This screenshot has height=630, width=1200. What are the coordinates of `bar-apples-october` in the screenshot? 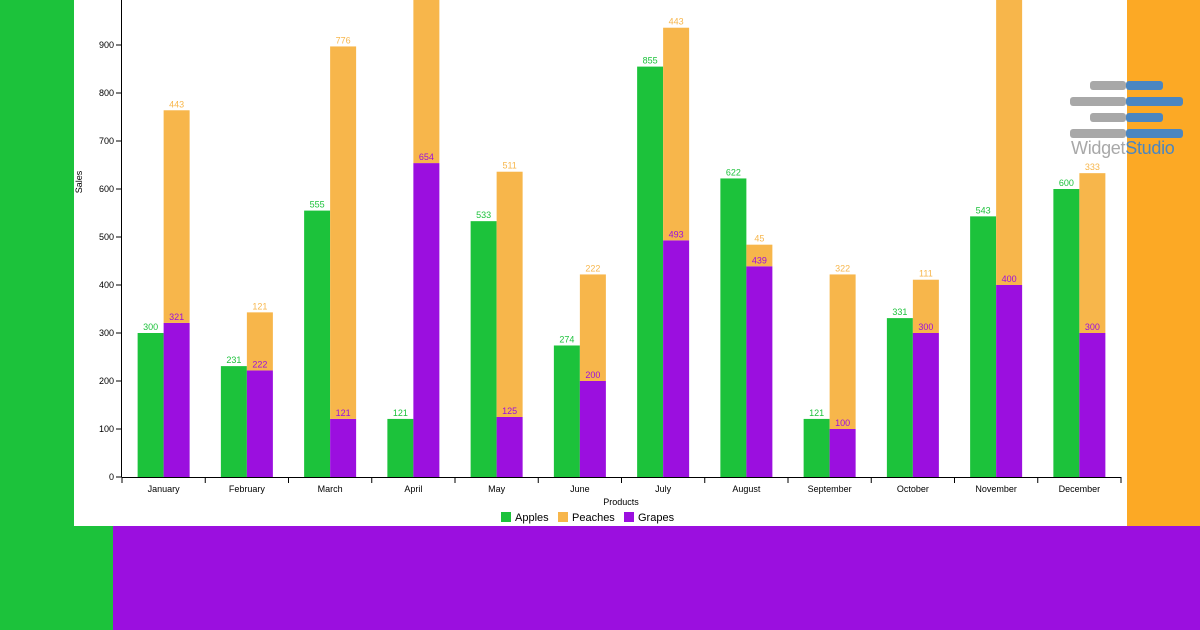 It's located at (899, 397).